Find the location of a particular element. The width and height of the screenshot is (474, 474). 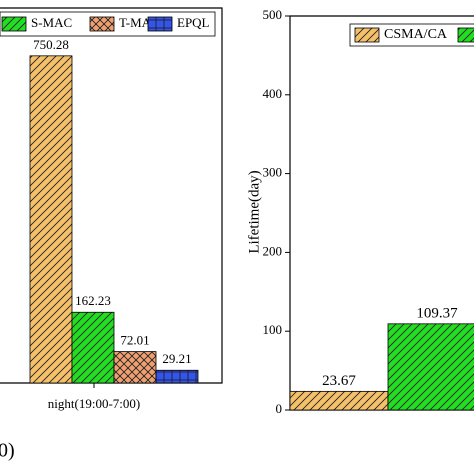

legend-label: CSMA/CA is located at coordinates (416, 34).